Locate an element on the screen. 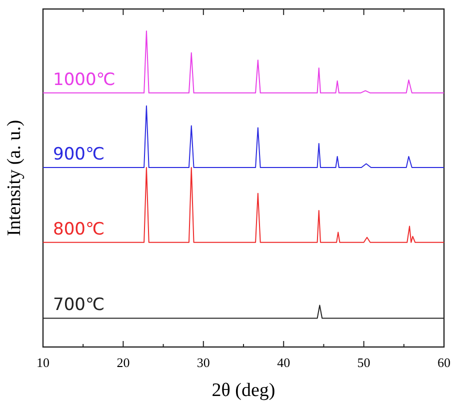  x-tick-label: 20 is located at coordinates (123, 362).